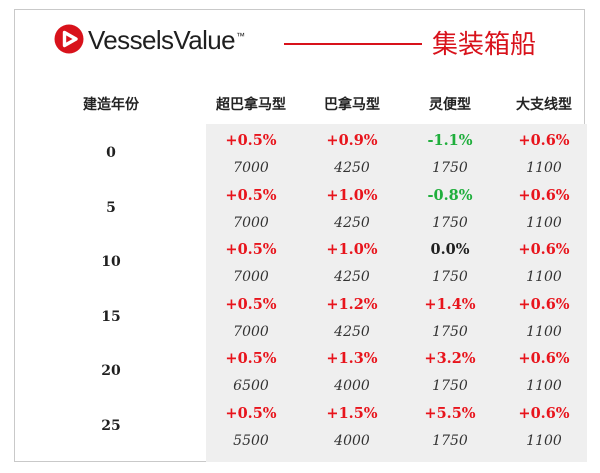  I want to click on vesselsvalue-logo-icon, so click(69, 39).